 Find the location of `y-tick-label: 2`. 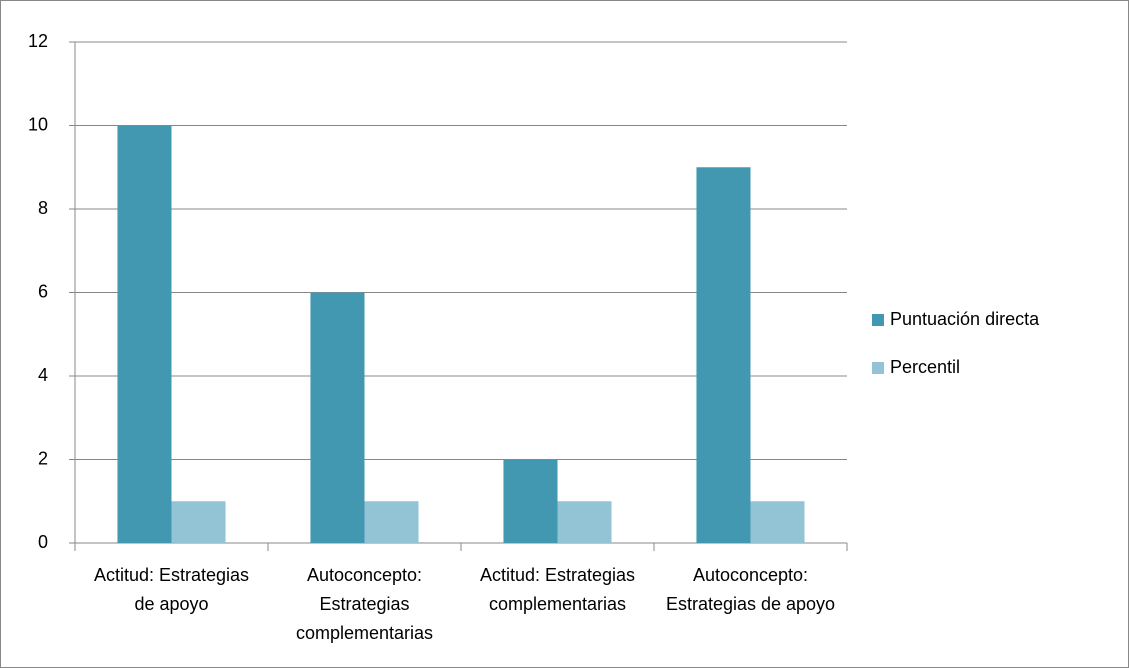

y-tick-label: 2 is located at coordinates (43, 458).